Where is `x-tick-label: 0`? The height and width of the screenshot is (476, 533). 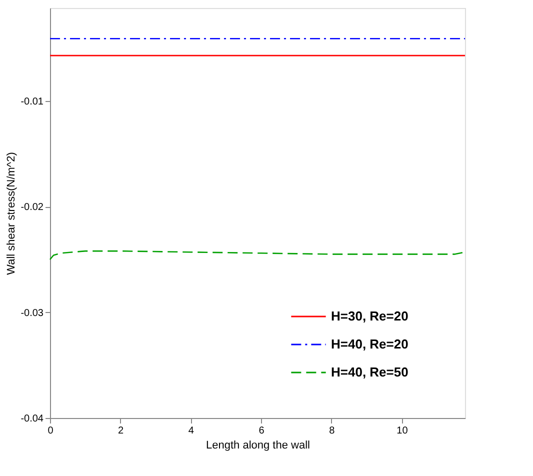
x-tick-label: 0 is located at coordinates (51, 431).